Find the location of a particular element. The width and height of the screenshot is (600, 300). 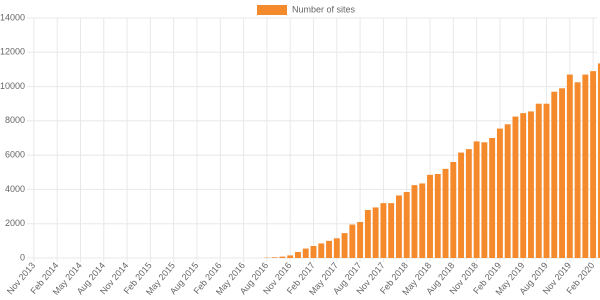

legend-swatch is located at coordinates (272, 10).